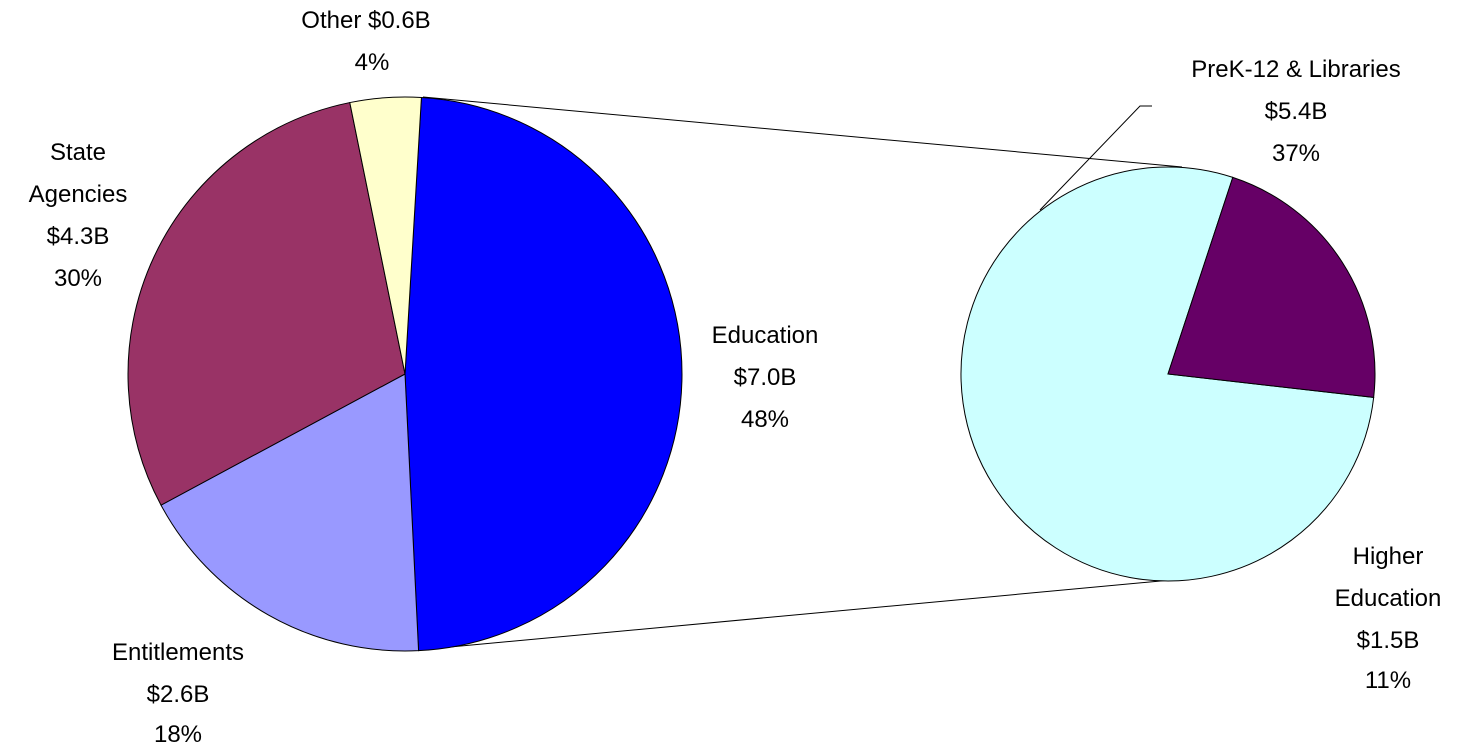 Image resolution: width=1464 pixels, height=750 pixels. I want to click on breakout-slice-higher-education, so click(1271, 287).